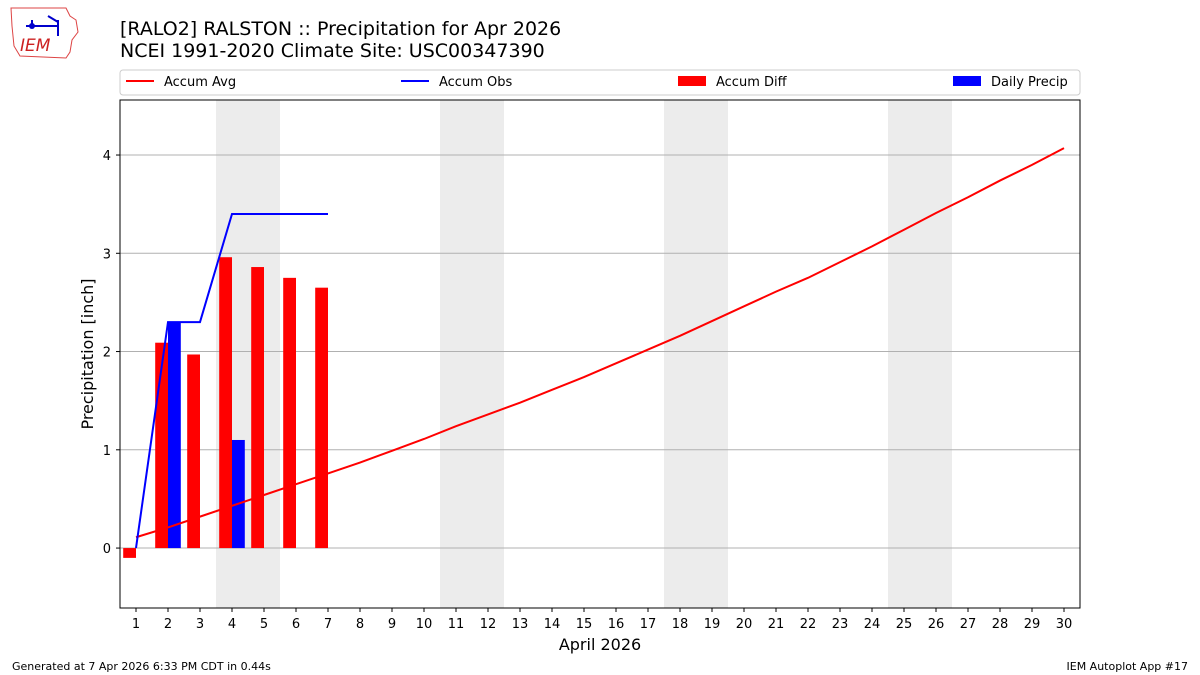 This screenshot has width=1200, height=675. What do you see at coordinates (1032, 624) in the screenshot?
I see `x-tick-label: 29` at bounding box center [1032, 624].